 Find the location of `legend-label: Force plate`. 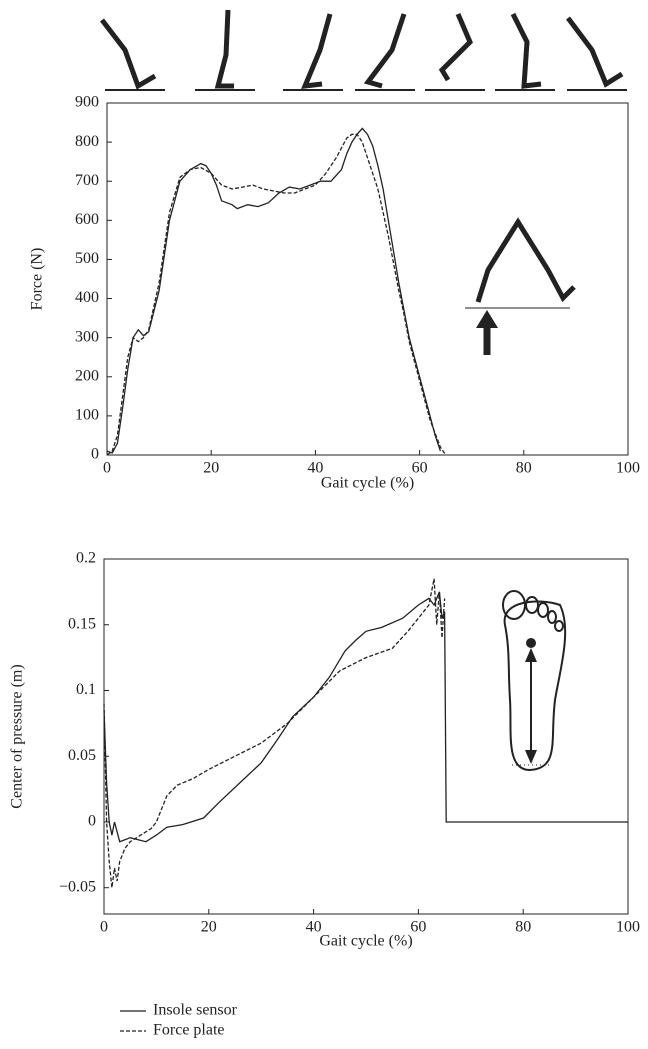

legend-label: Force plate is located at coordinates (189, 1030).